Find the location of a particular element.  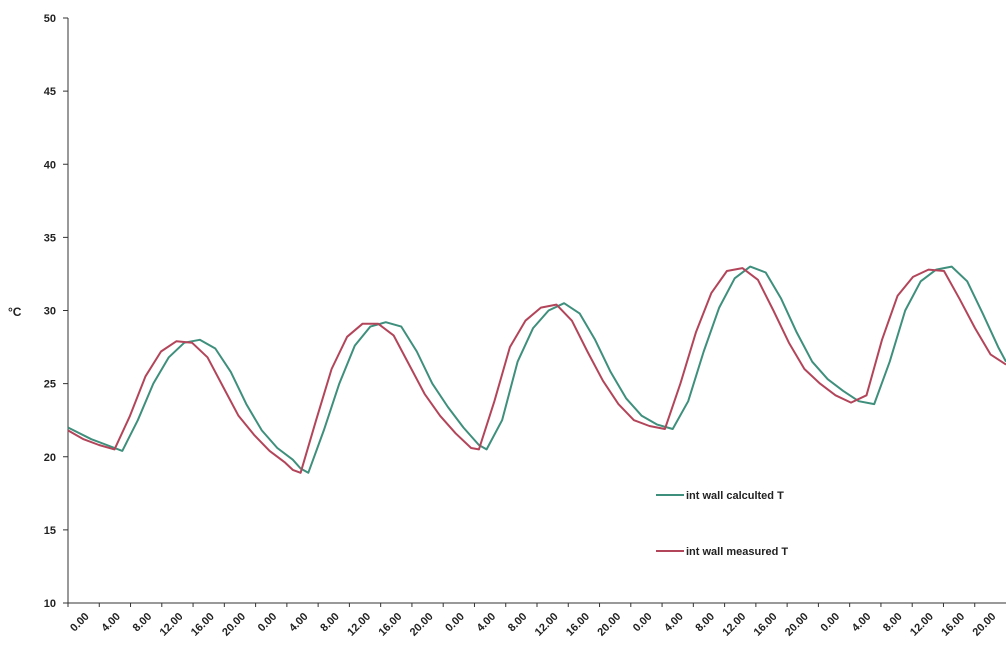

y-tick-label: 40 is located at coordinates (50, 165).